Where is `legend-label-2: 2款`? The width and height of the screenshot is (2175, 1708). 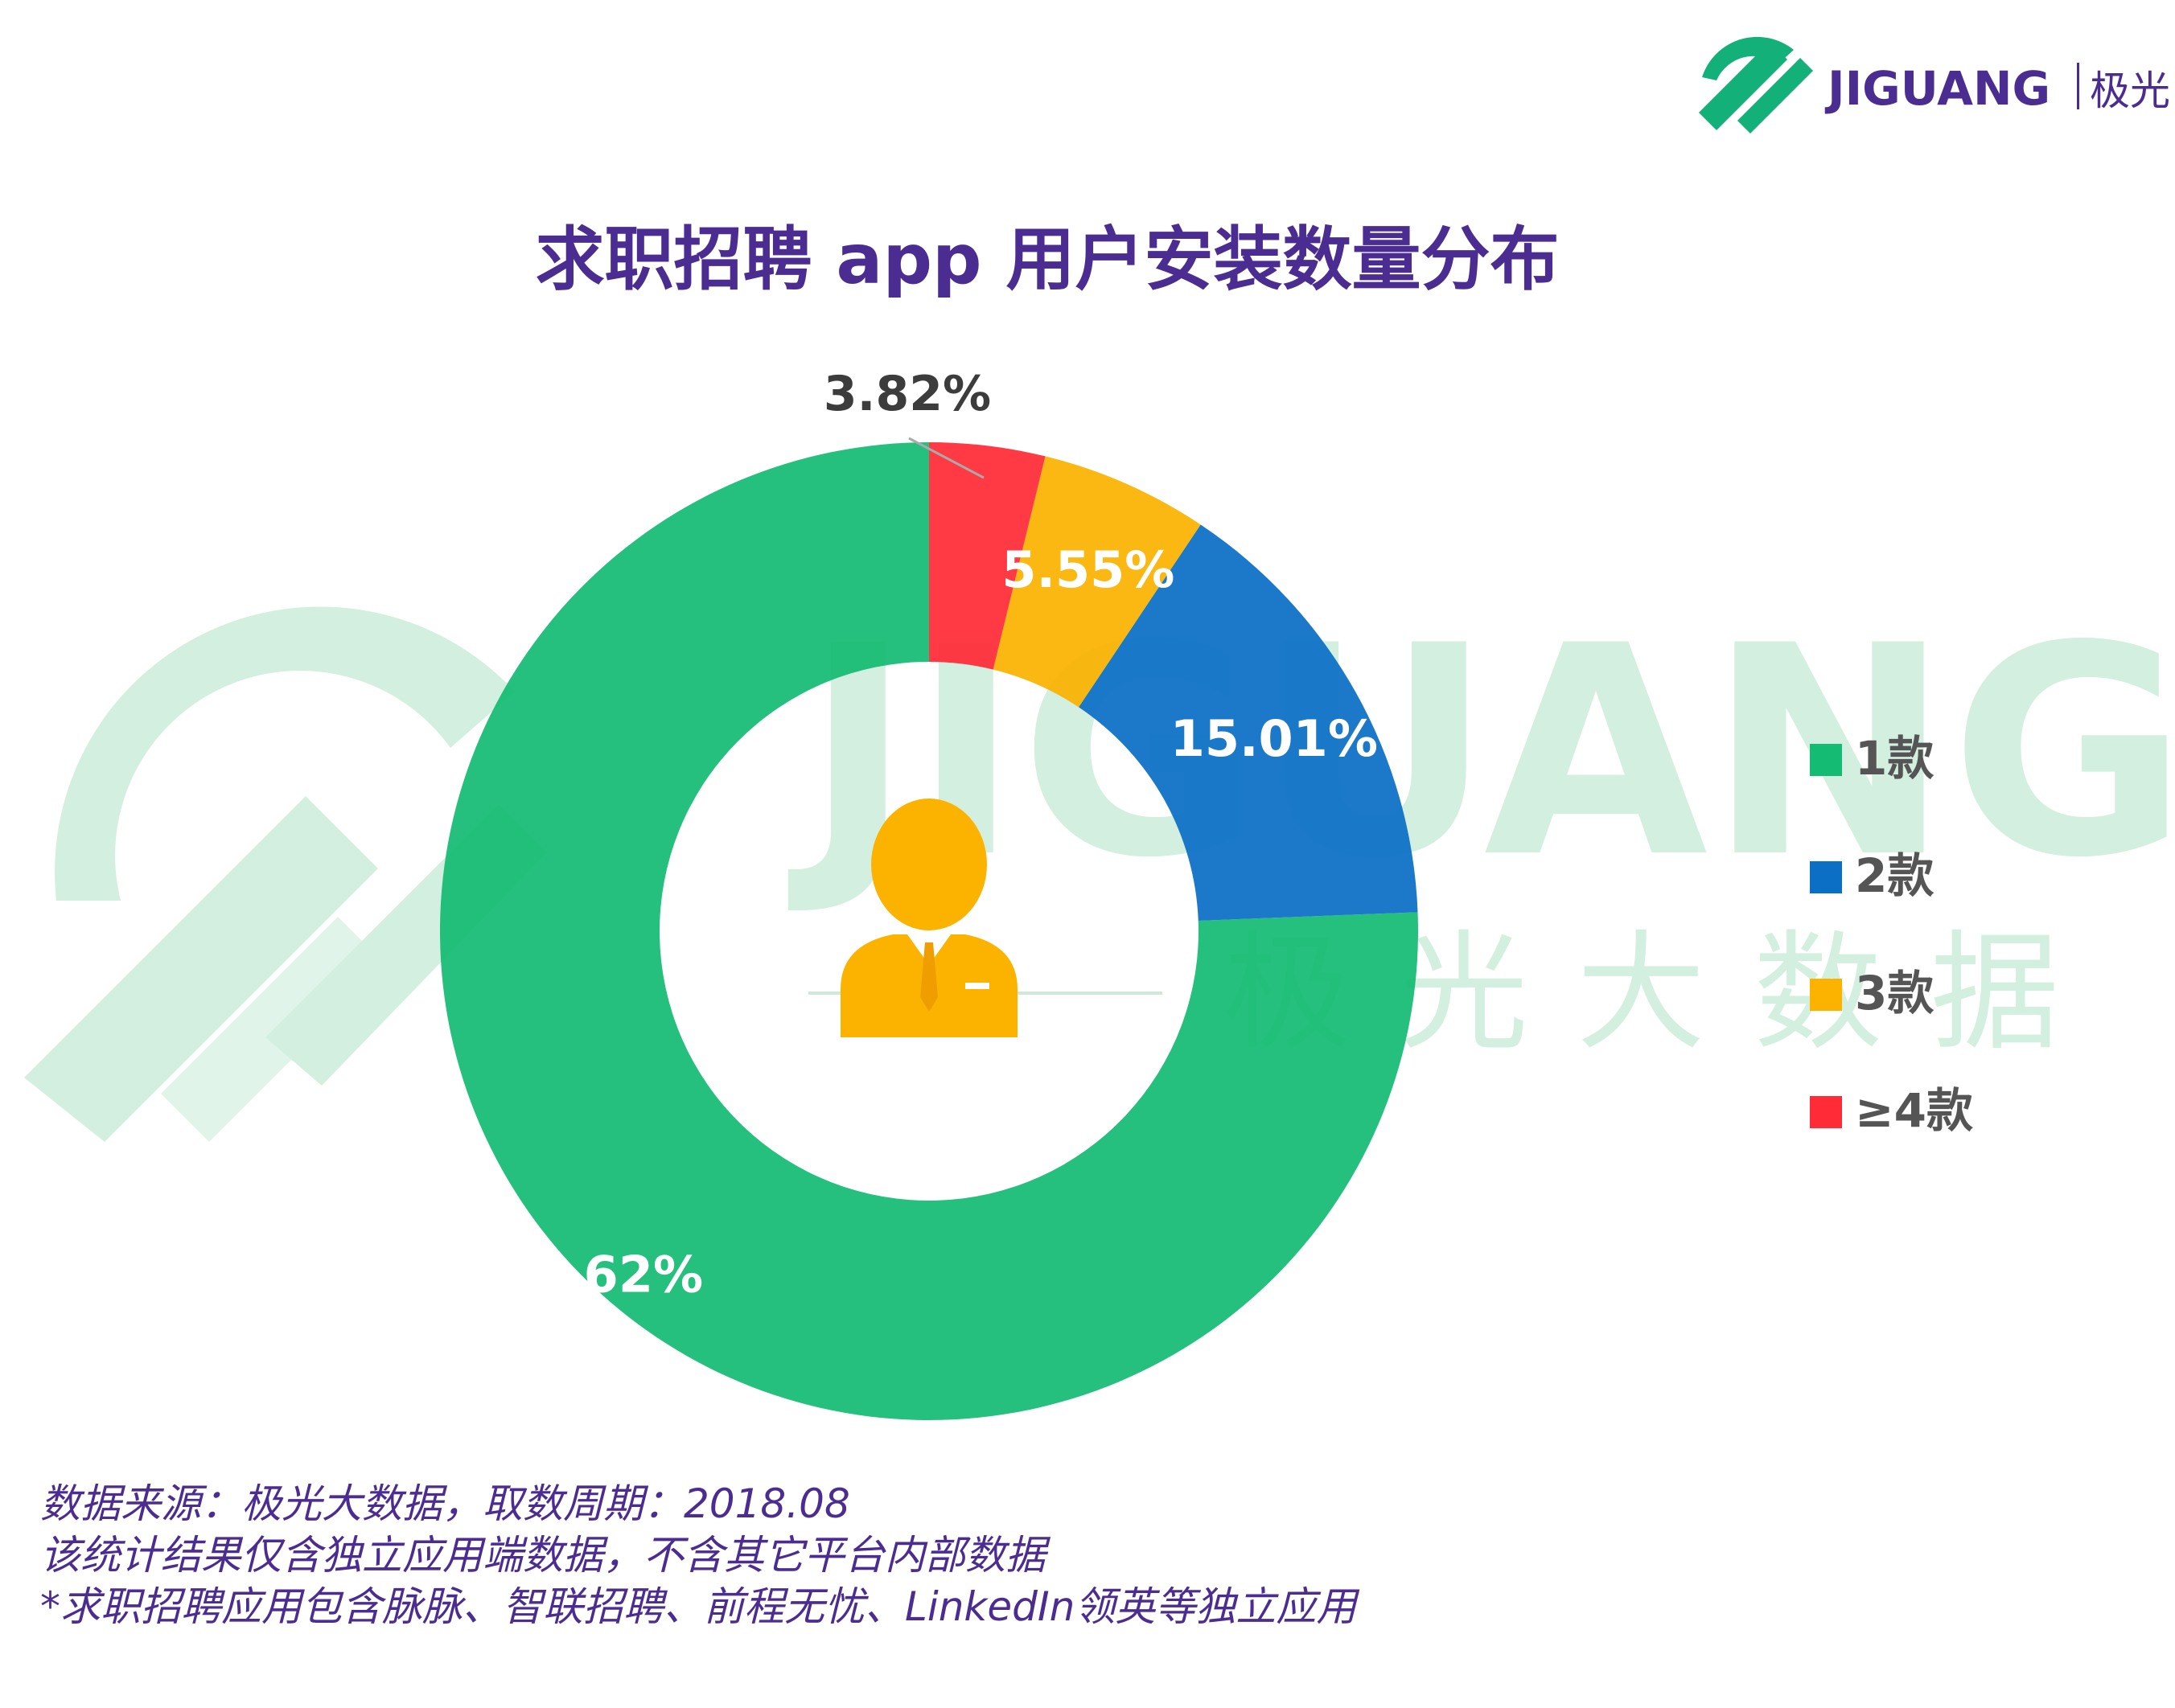 legend-label-2: 2款 is located at coordinates (1894, 875).